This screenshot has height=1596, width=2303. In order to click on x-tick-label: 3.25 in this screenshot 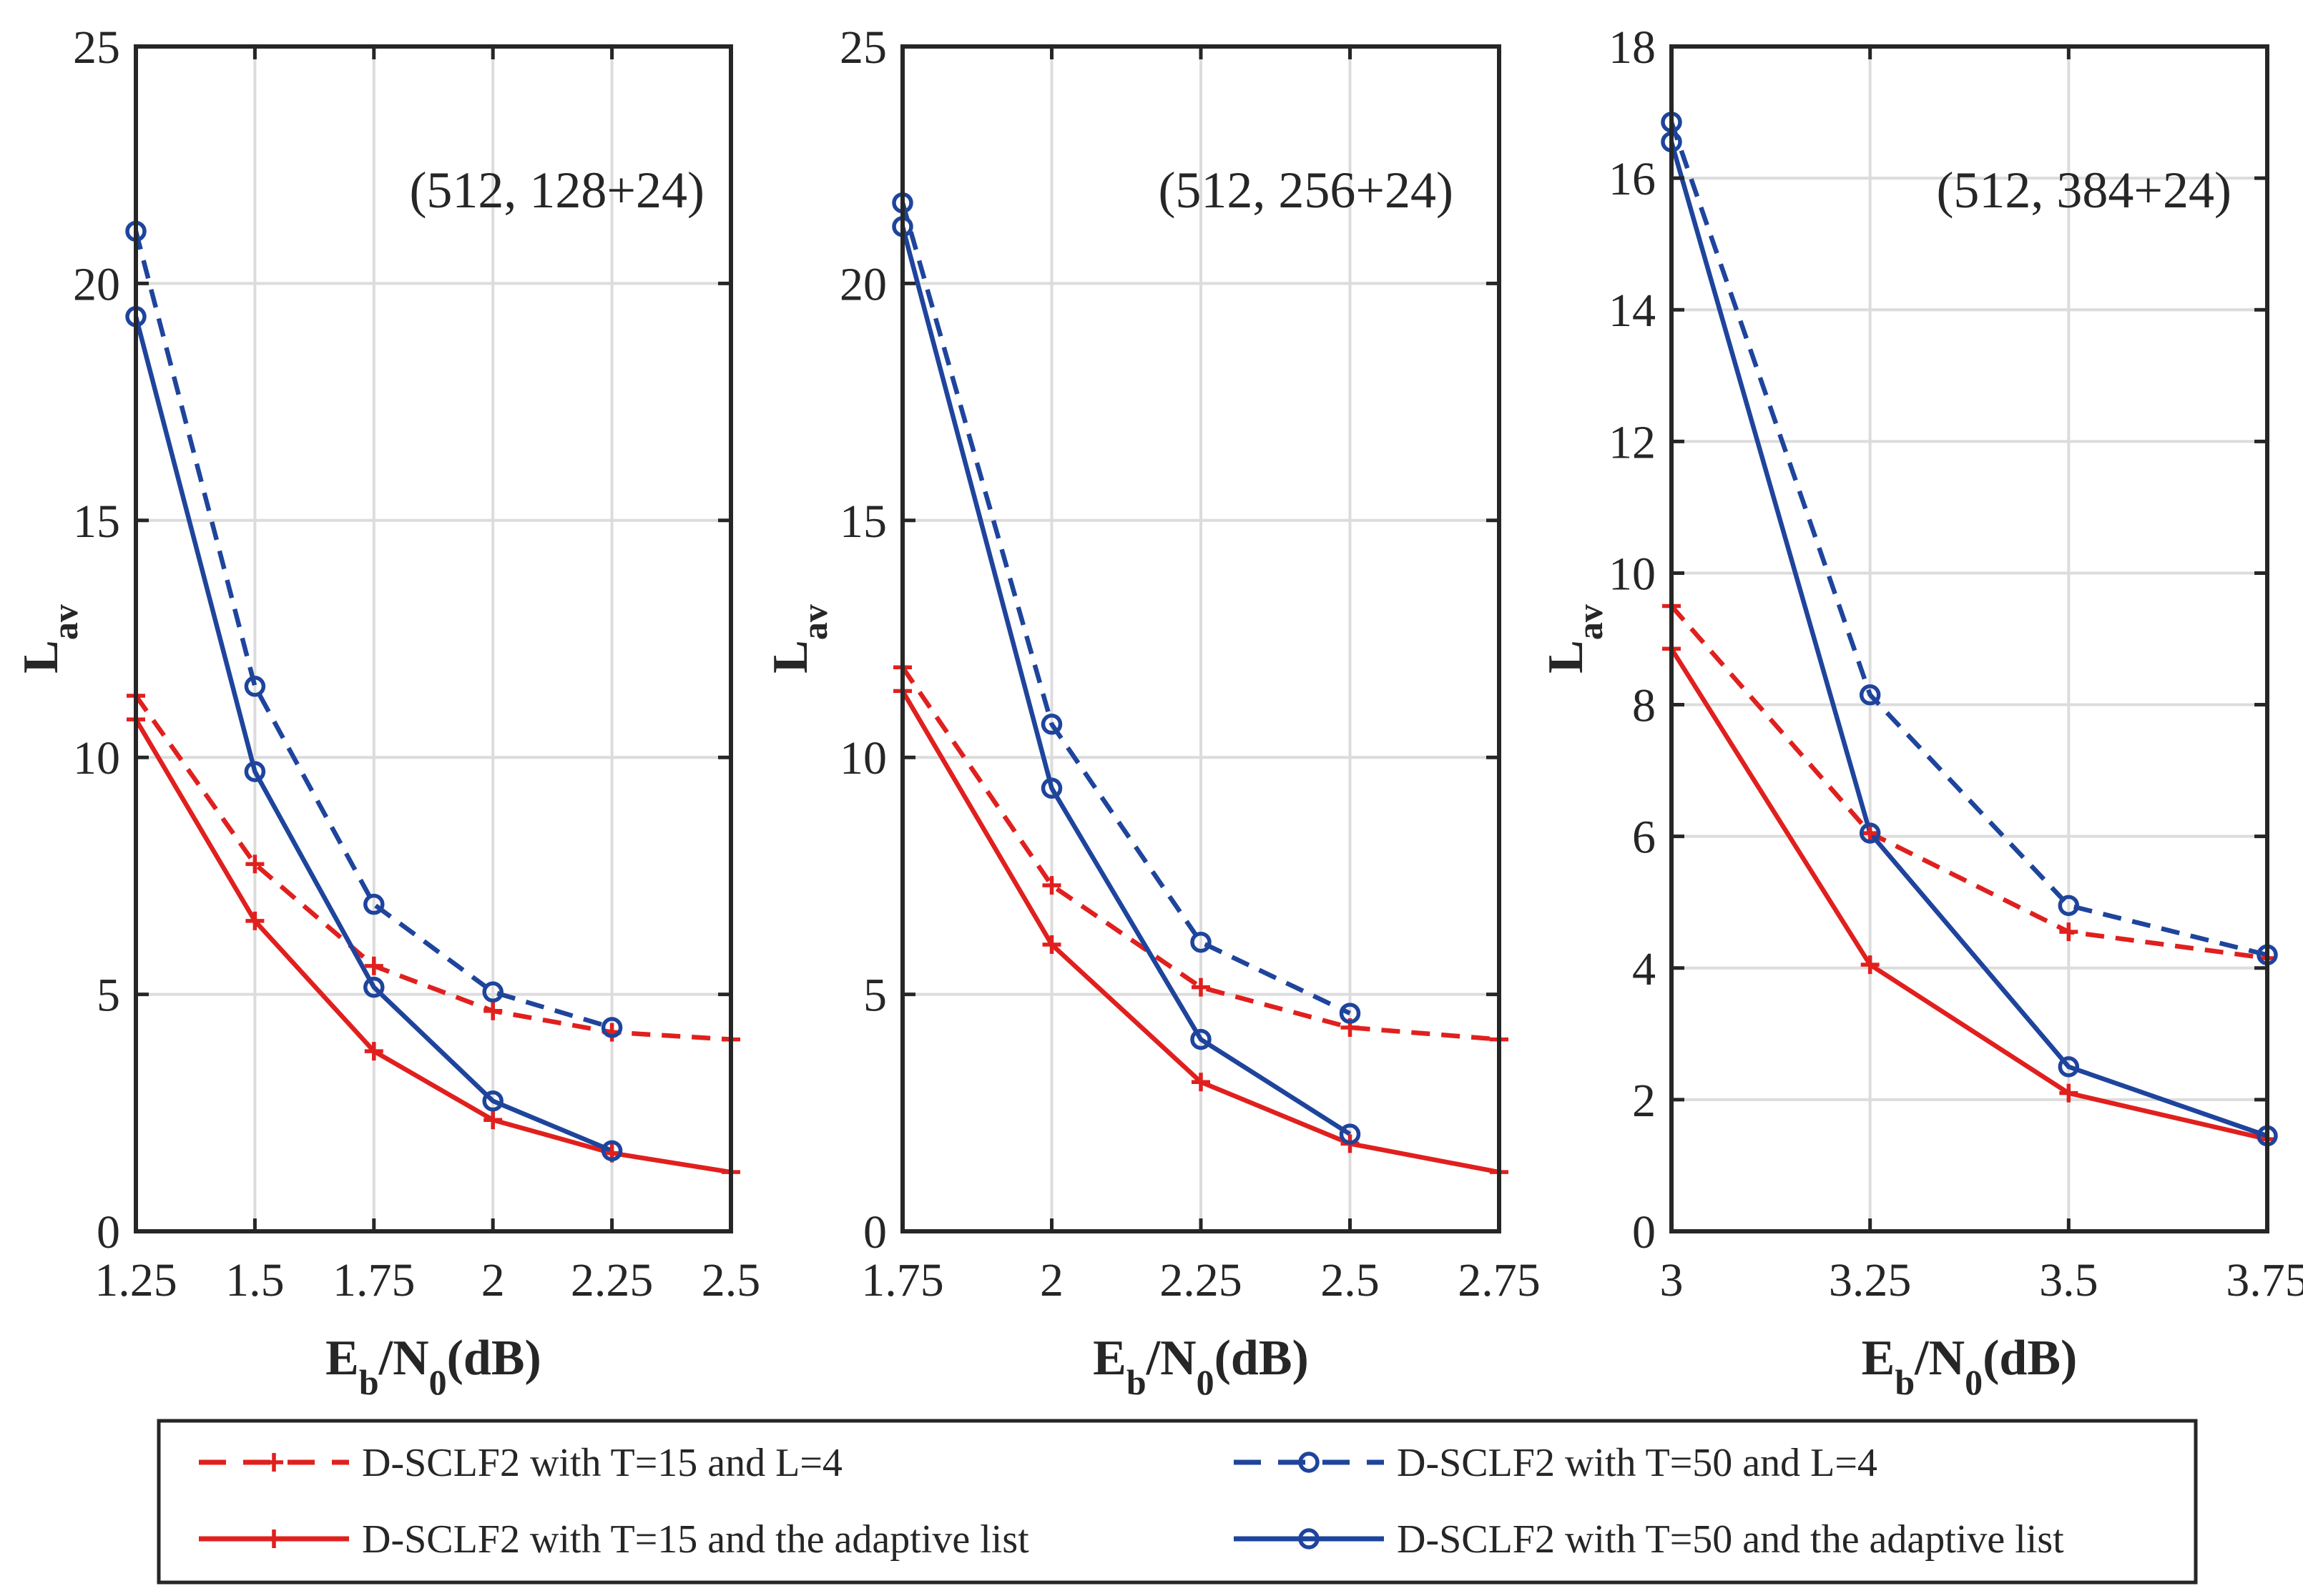, I will do `click(1871, 1280)`.